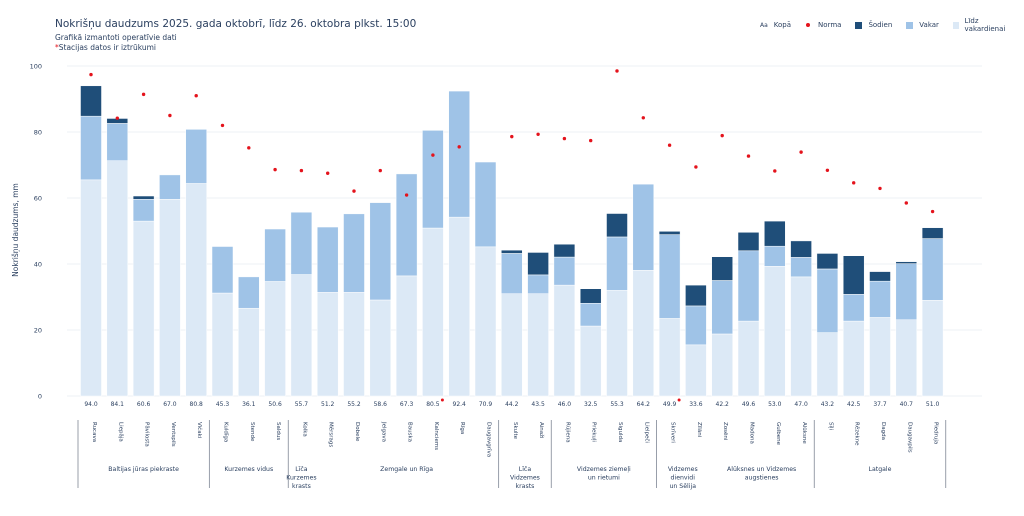 This screenshot has width=1024, height=516. What do you see at coordinates (725, 431) in the screenshot?
I see `station-label: Zosēni` at bounding box center [725, 431].